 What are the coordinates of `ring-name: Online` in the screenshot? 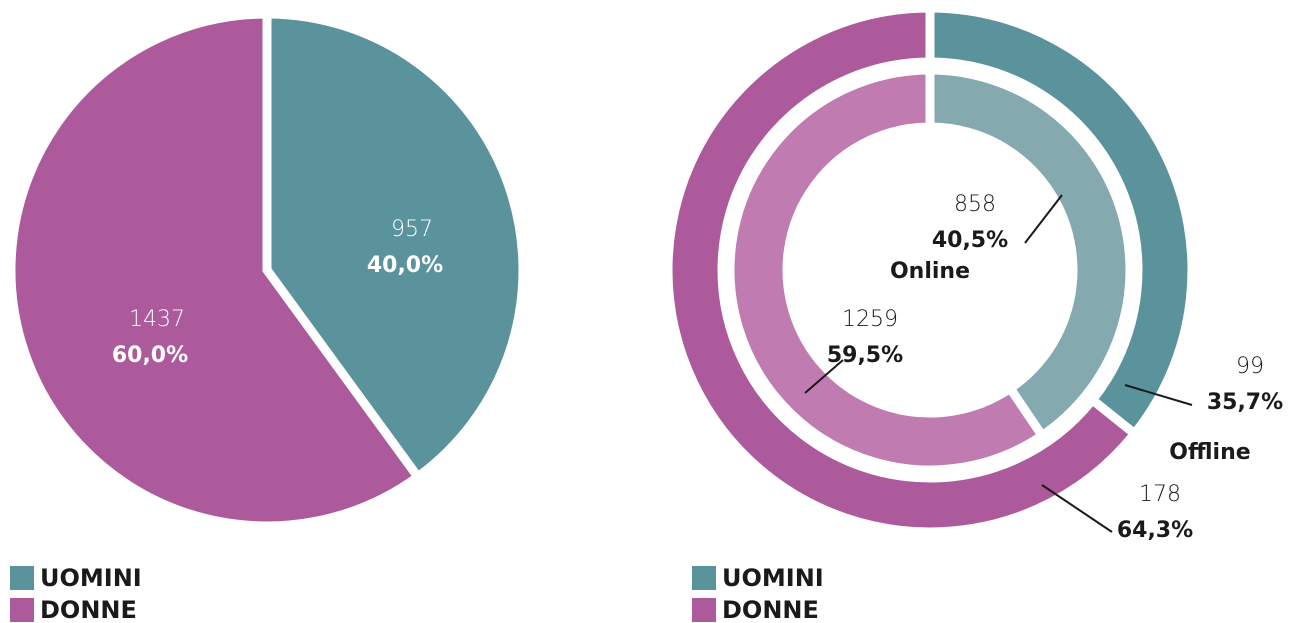 It's located at (930, 271).